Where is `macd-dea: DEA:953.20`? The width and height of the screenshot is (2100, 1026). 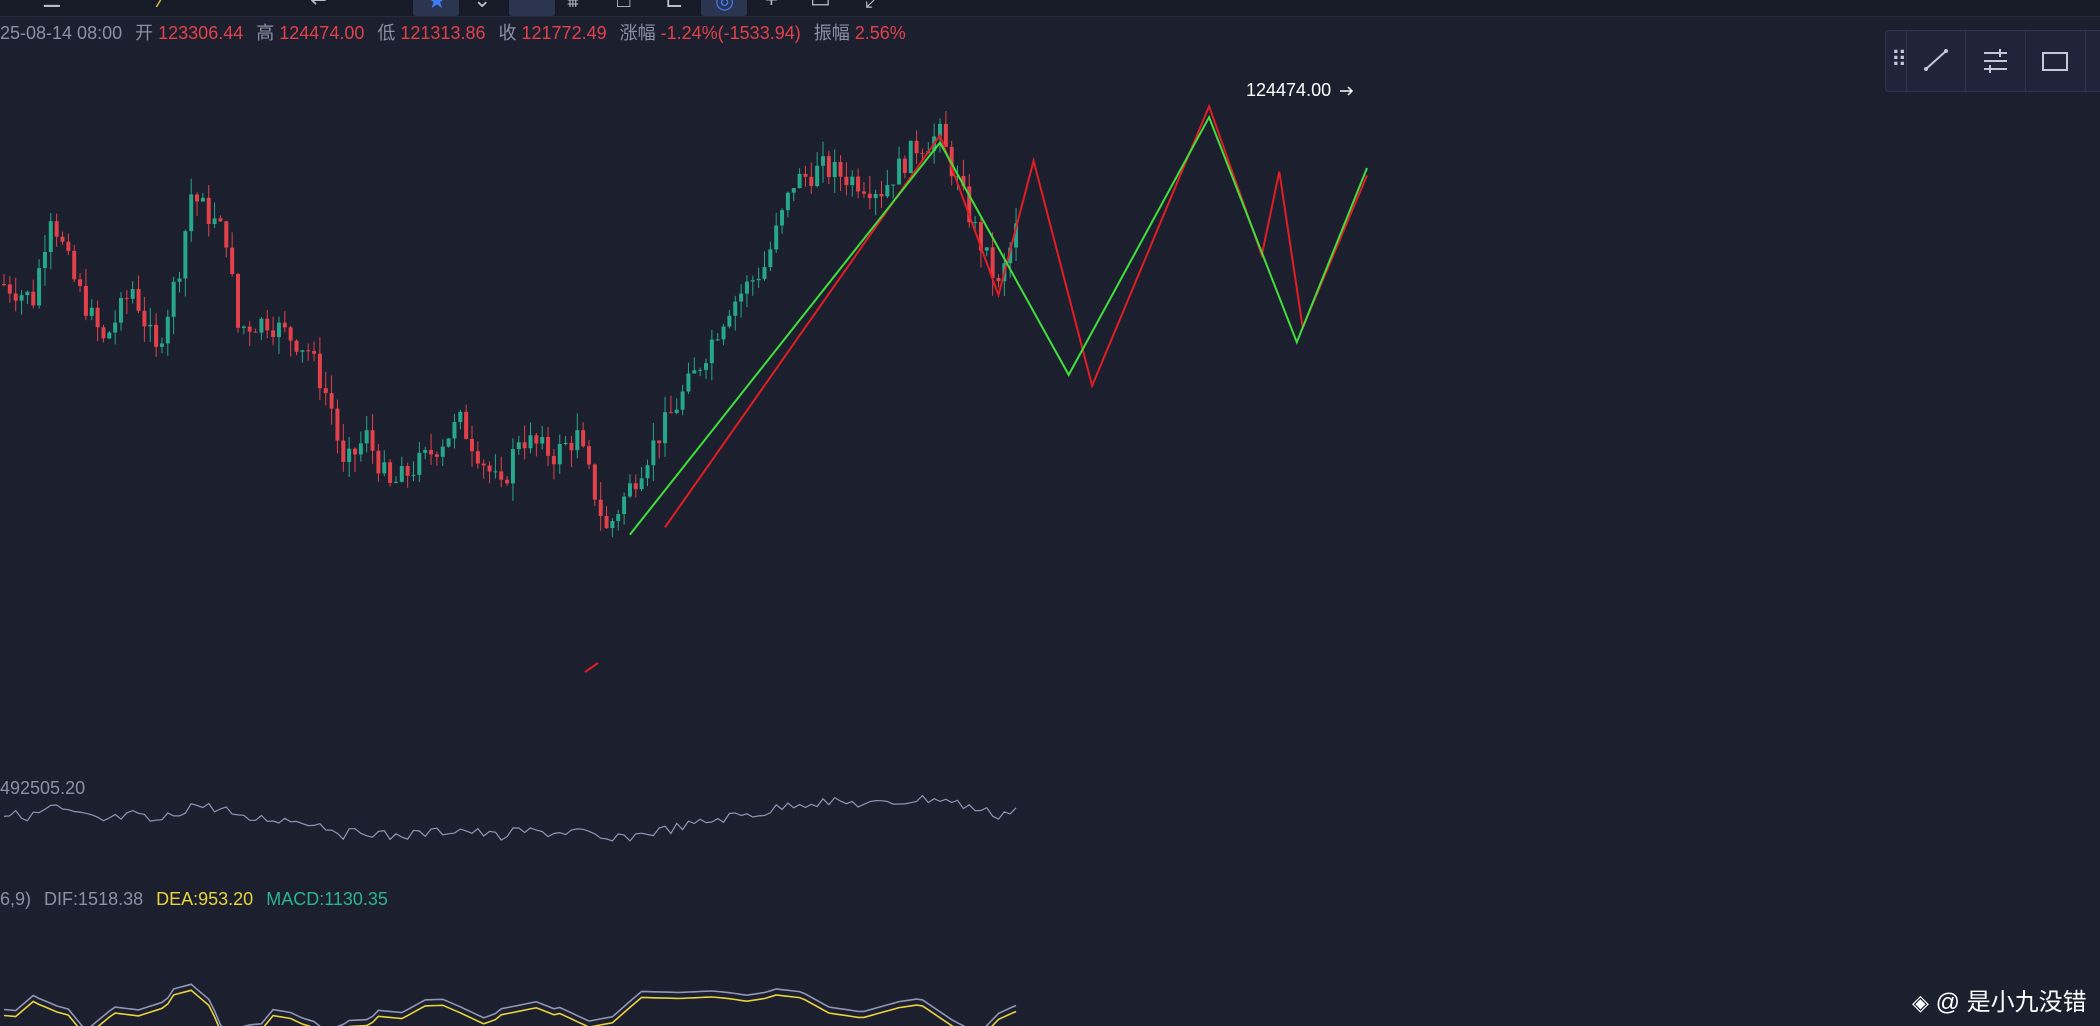 macd-dea: DEA:953.20 is located at coordinates (205, 899).